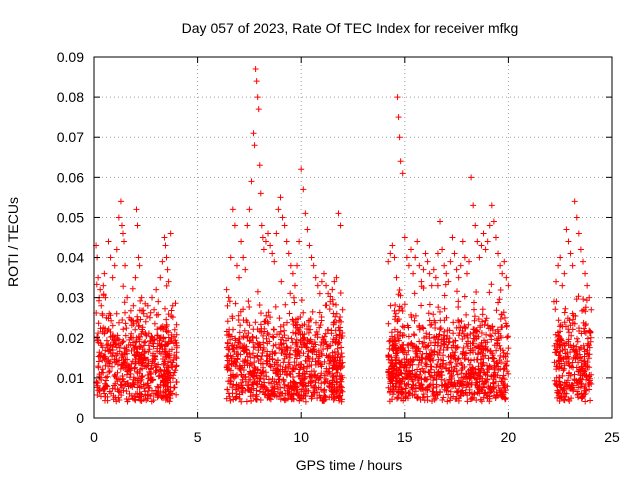  What do you see at coordinates (70, 97) in the screenshot?
I see `y-tick-label: 0.08` at bounding box center [70, 97].